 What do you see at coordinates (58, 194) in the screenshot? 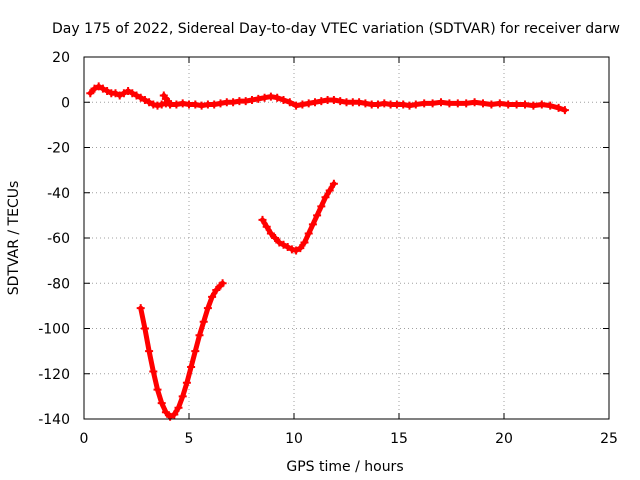
I see `y-tick-label: -40` at bounding box center [58, 194].